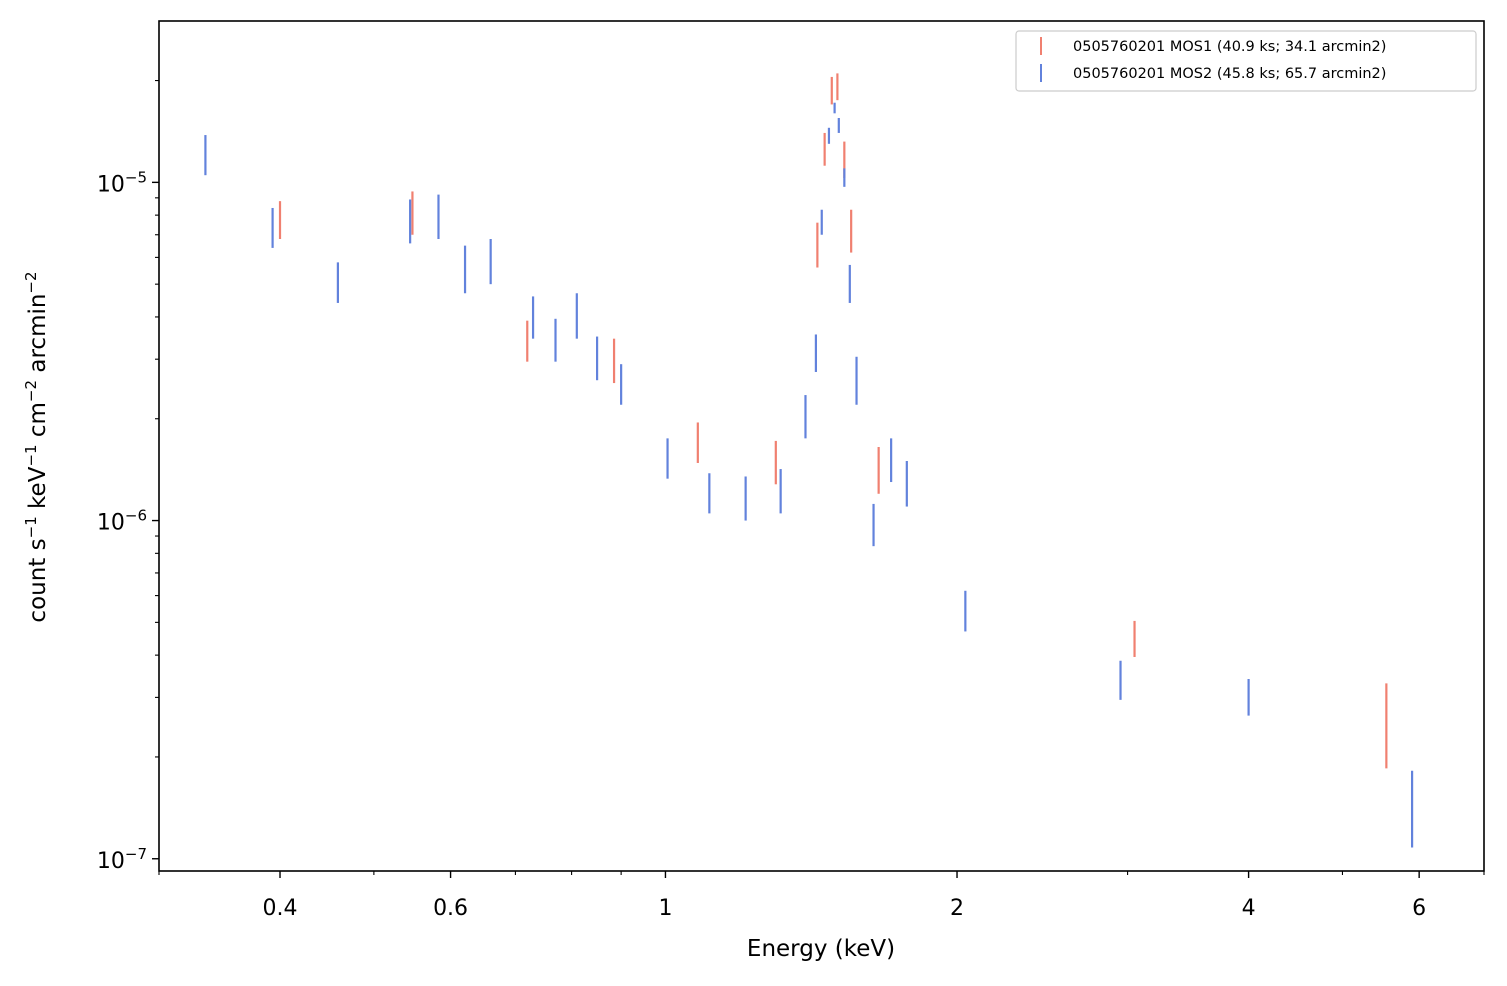 This screenshot has width=1507, height=986. I want to click on x-tick-label: 0.4, so click(280, 908).